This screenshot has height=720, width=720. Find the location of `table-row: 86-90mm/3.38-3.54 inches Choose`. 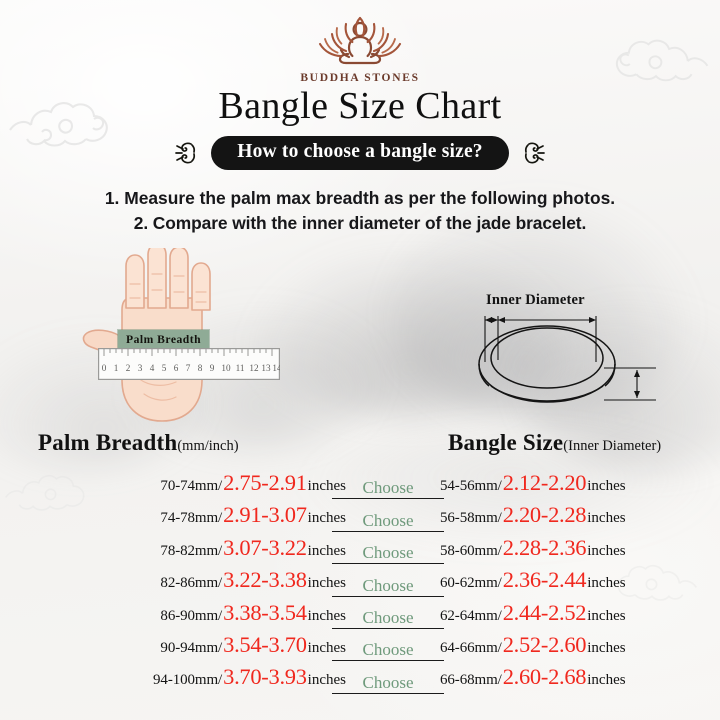

table-row: 86-90mm/3.38-3.54 inches Choose is located at coordinates (230, 615).